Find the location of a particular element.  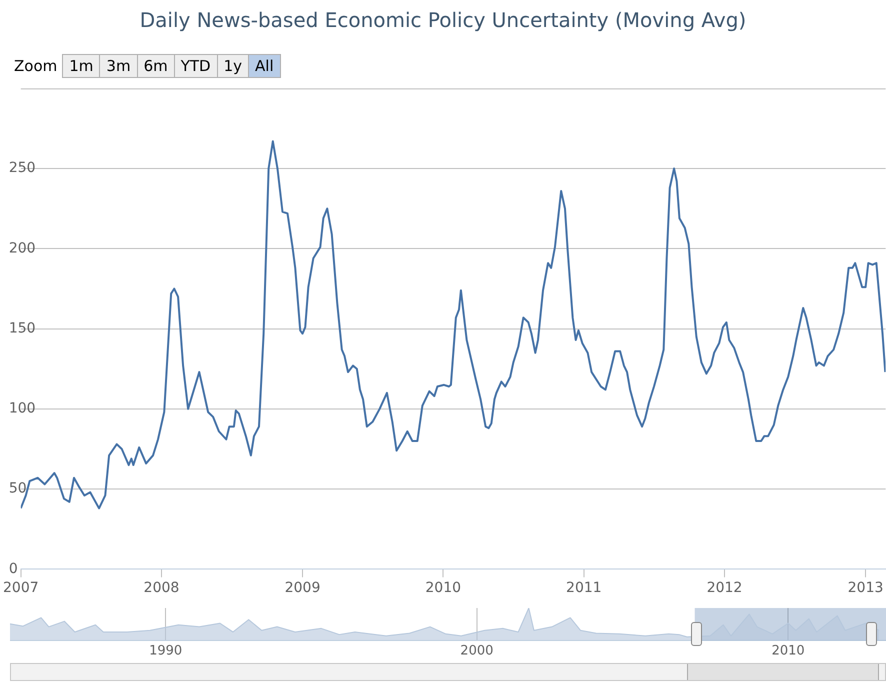

chart-title: Daily News-based Economic Policy Uncertainty (Moving Avg) is located at coordinates (443, 20).